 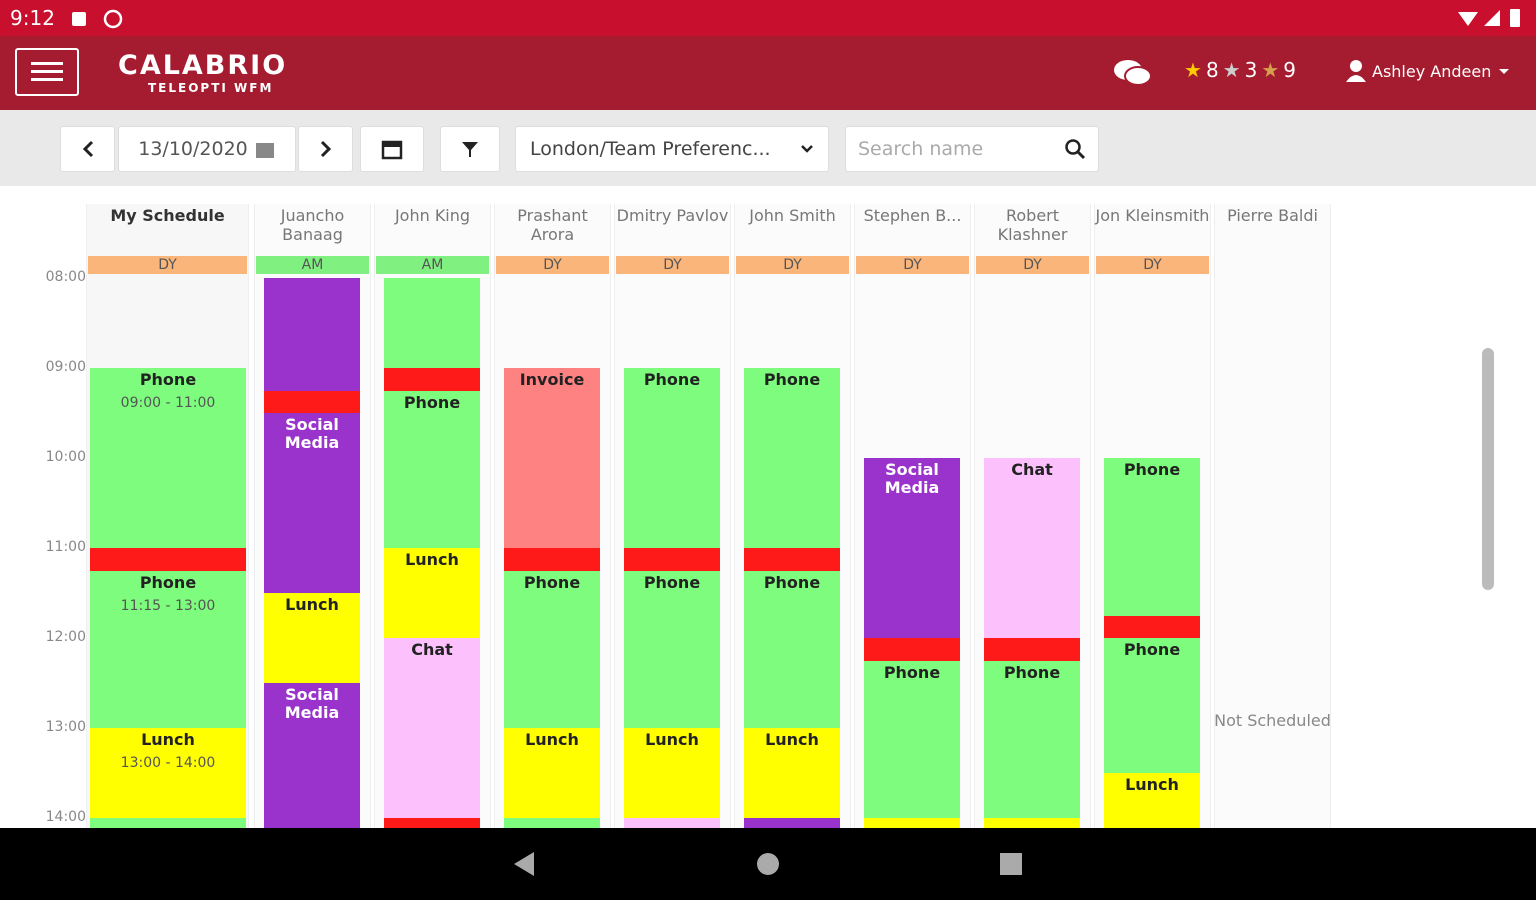 What do you see at coordinates (1432, 71) in the screenshot?
I see `user-name: Ashley Andeen` at bounding box center [1432, 71].